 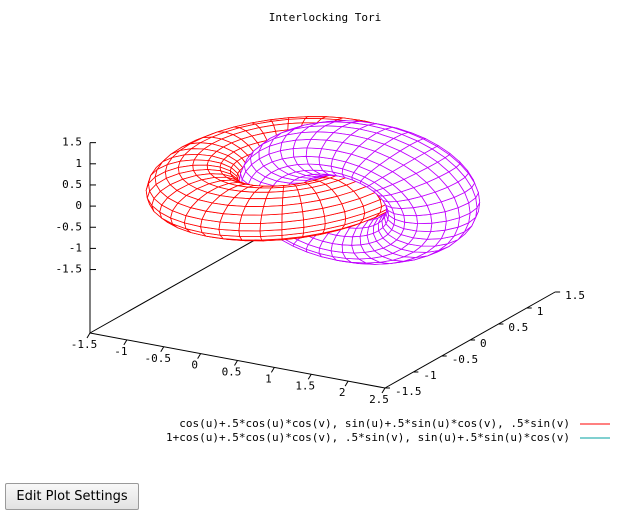 What do you see at coordinates (465, 359) in the screenshot?
I see `y-tick-label: -0.5` at bounding box center [465, 359].